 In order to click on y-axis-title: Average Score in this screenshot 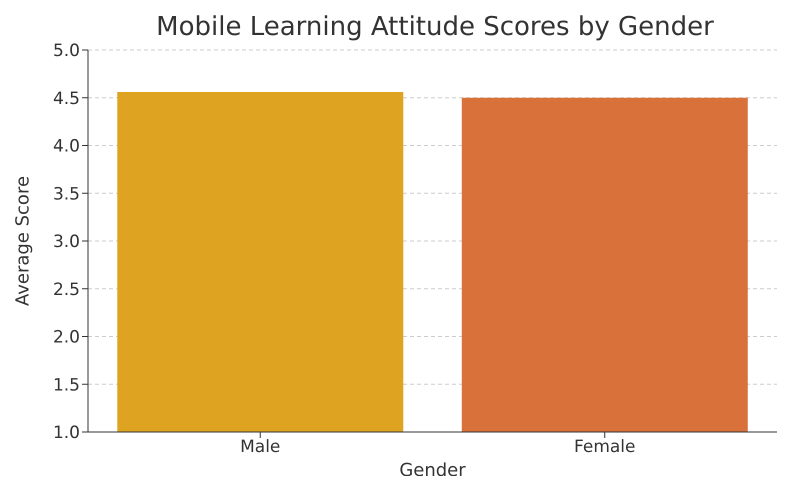, I will do `click(23, 241)`.